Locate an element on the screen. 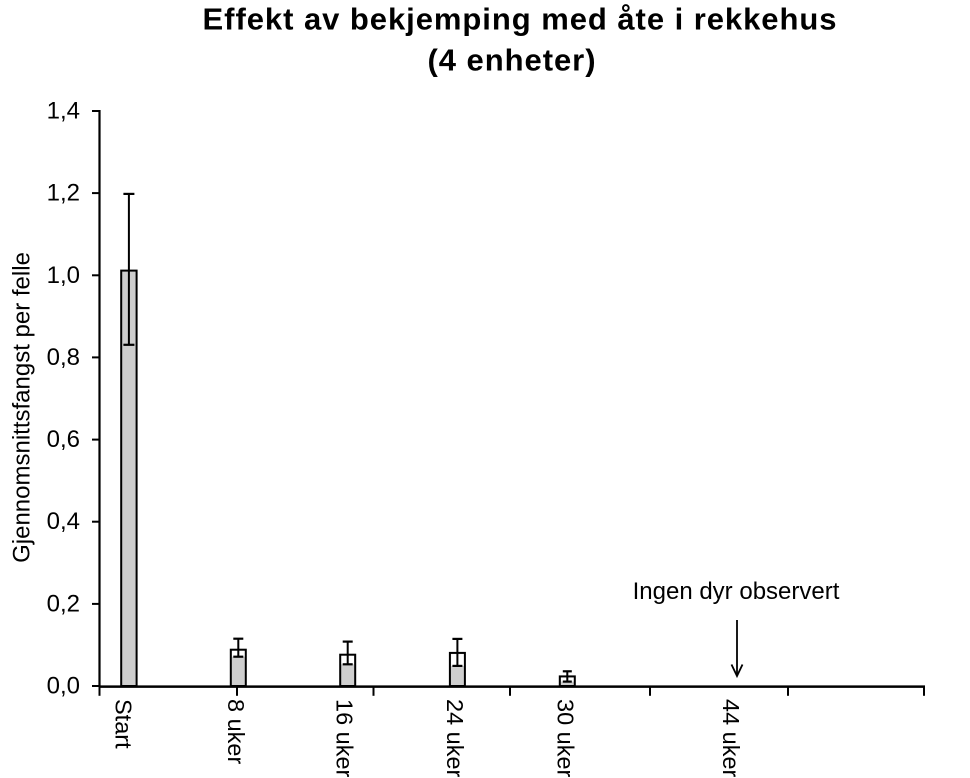 Image resolution: width=970 pixels, height=778 pixels. svg-text: 0,6 is located at coordinates (63, 439).